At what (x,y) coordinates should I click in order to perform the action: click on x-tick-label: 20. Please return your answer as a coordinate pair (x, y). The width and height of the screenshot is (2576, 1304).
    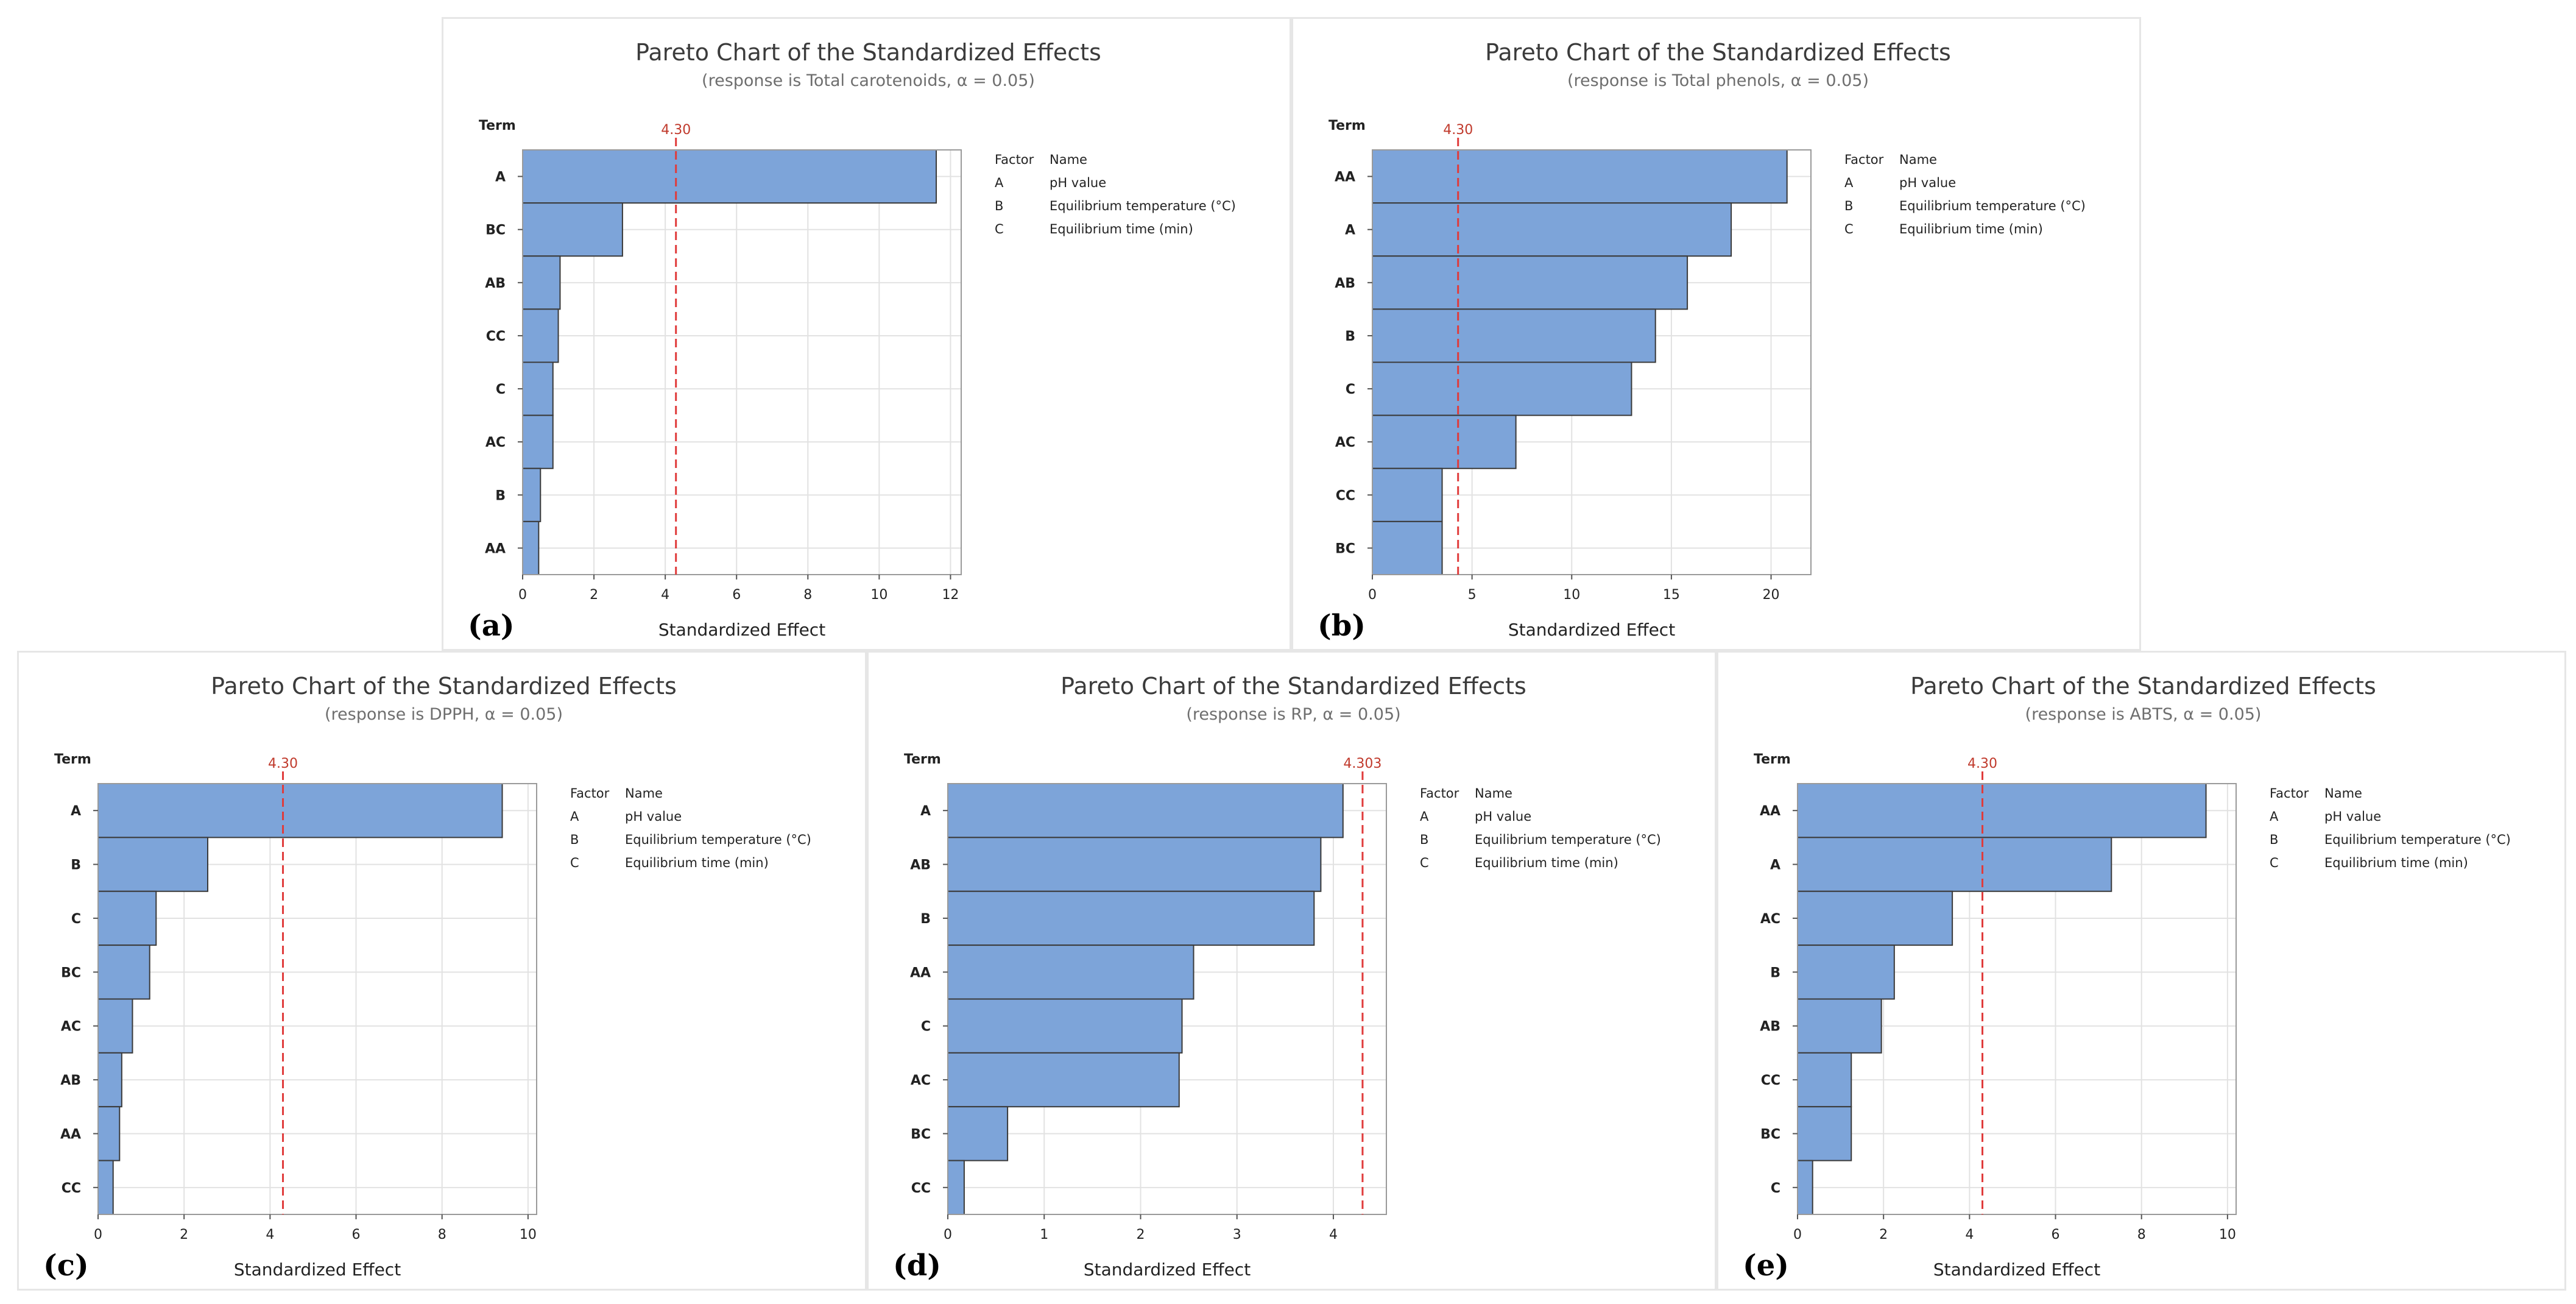
    Looking at the image, I should click on (1771, 595).